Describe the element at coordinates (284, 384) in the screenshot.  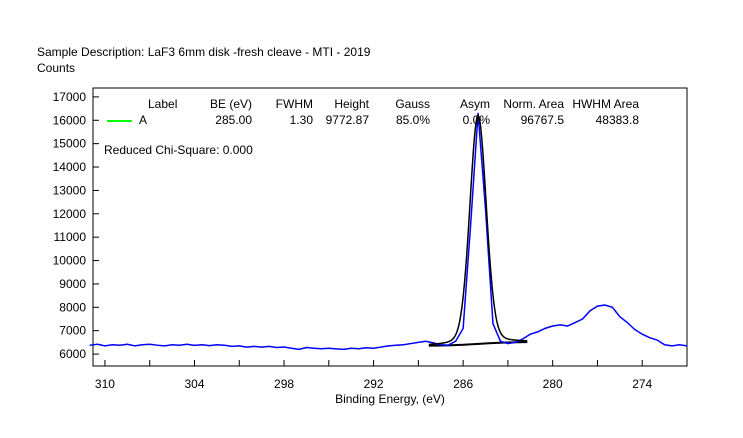
I see `x-tick-label: 298` at that location.